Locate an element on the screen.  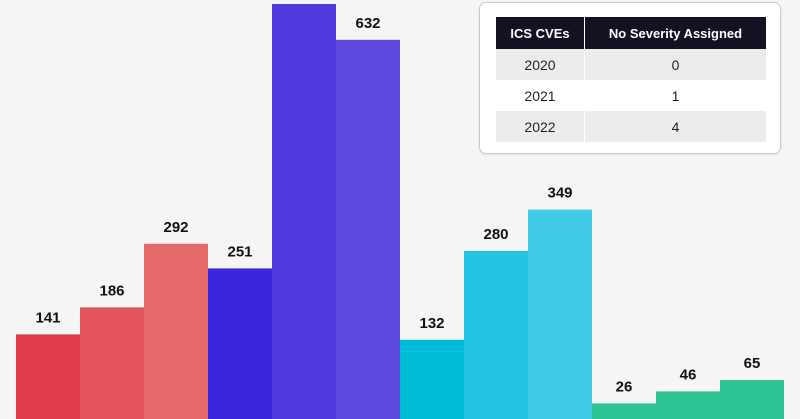
table-header-row: ICS CVEs No Severity Assigned is located at coordinates (631, 33).